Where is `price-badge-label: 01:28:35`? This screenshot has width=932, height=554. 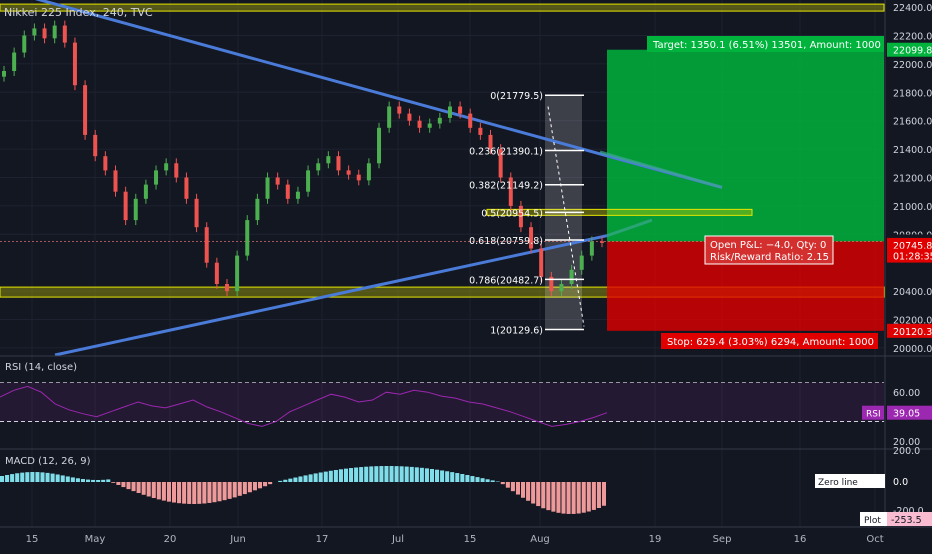 price-badge-label: 01:28:35 is located at coordinates (912, 257).